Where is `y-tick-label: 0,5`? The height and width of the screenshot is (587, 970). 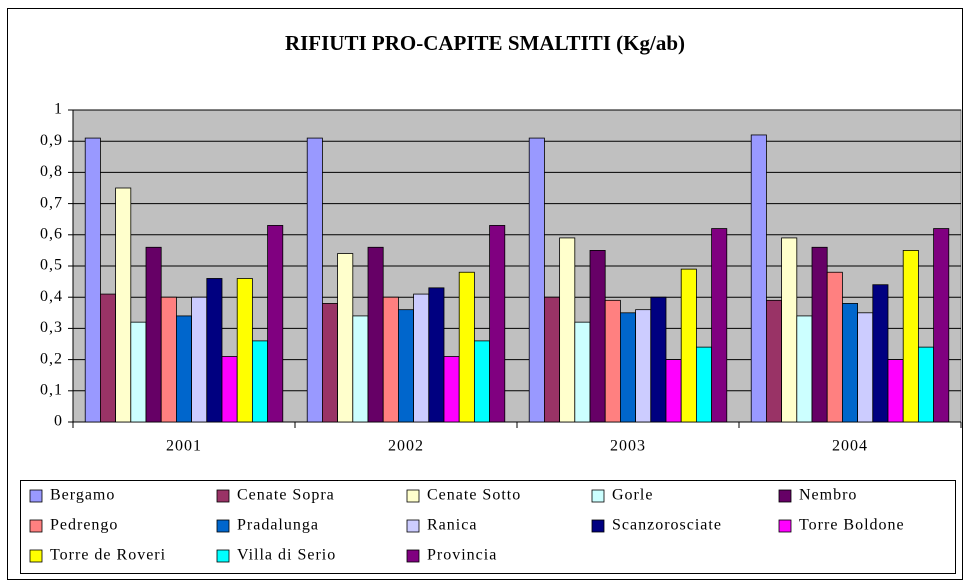 y-tick-label: 0,5 is located at coordinates (51, 265).